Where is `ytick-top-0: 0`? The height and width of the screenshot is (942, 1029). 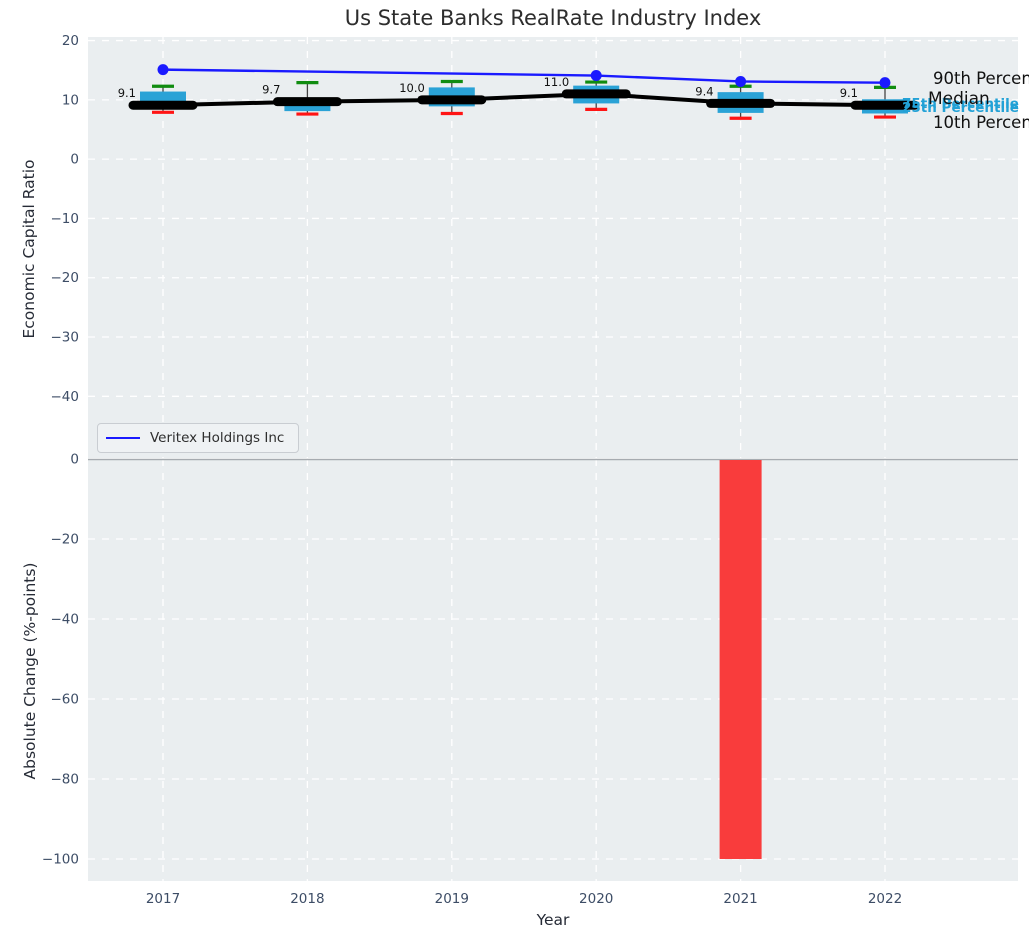 ytick-top-0: 0 is located at coordinates (74, 160).